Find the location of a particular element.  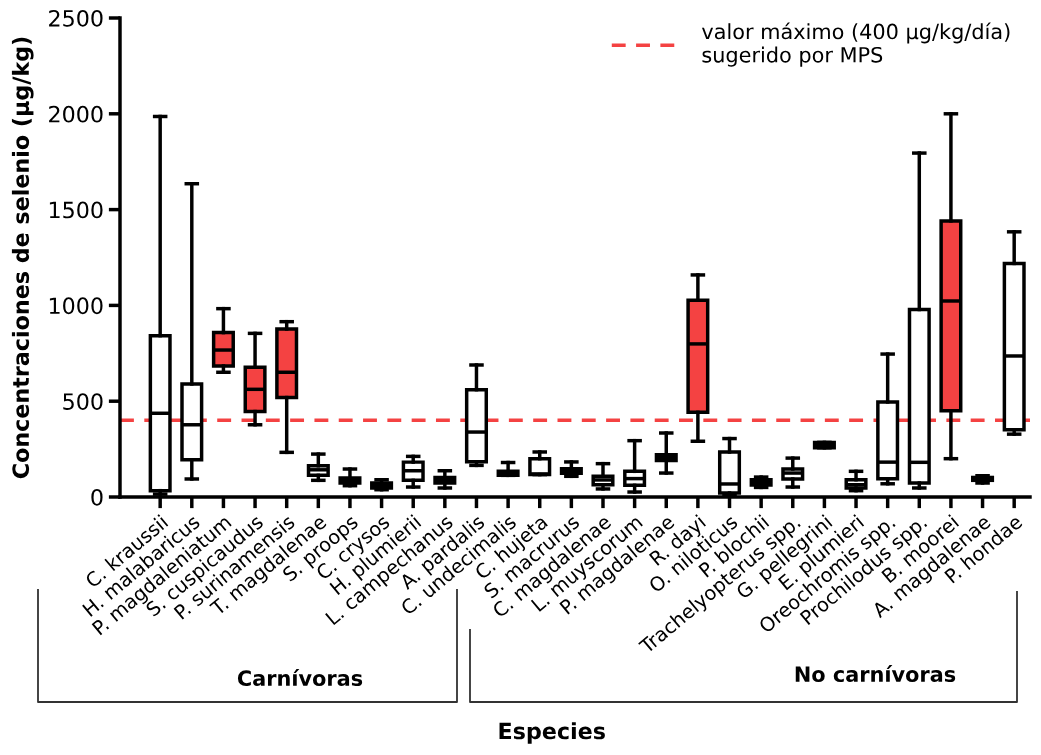

x-axis-title: Especies is located at coordinates (552, 733).